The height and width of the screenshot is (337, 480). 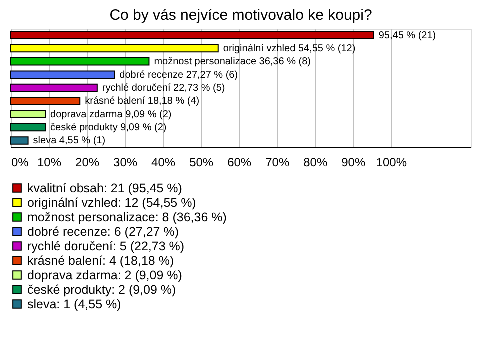 I want to click on data-label: české produkty 9,09 % (2), so click(x=108, y=128).